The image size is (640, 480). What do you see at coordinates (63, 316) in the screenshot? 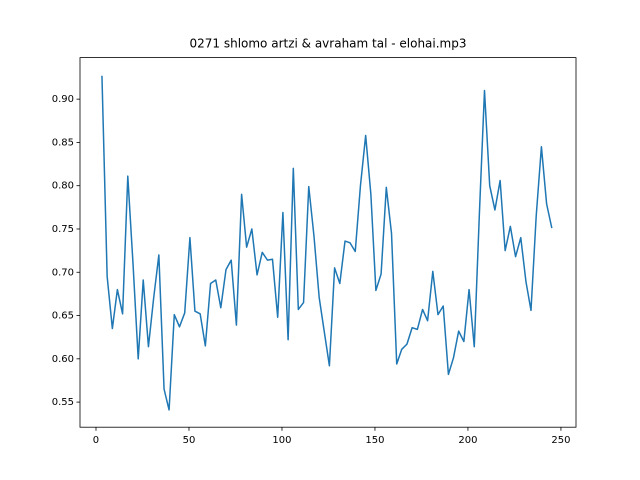
I see `y-tick-label: 0.65` at bounding box center [63, 316].